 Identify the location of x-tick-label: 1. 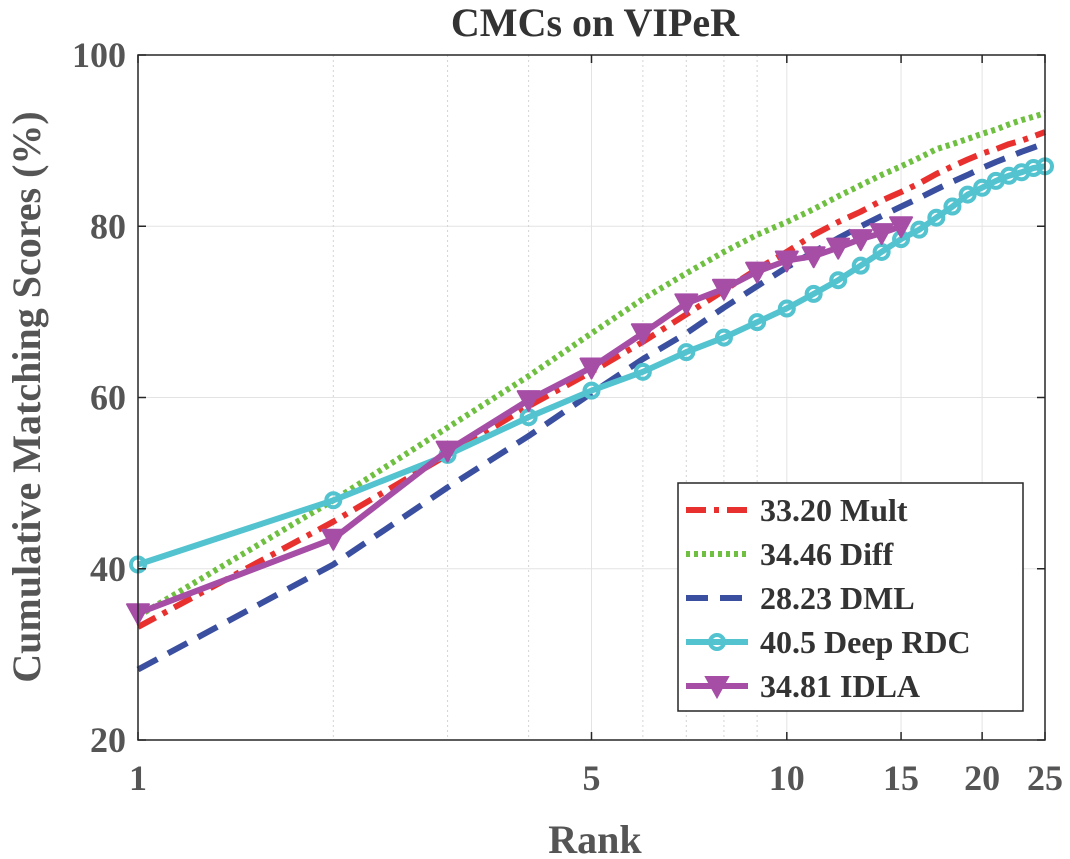
(138, 778).